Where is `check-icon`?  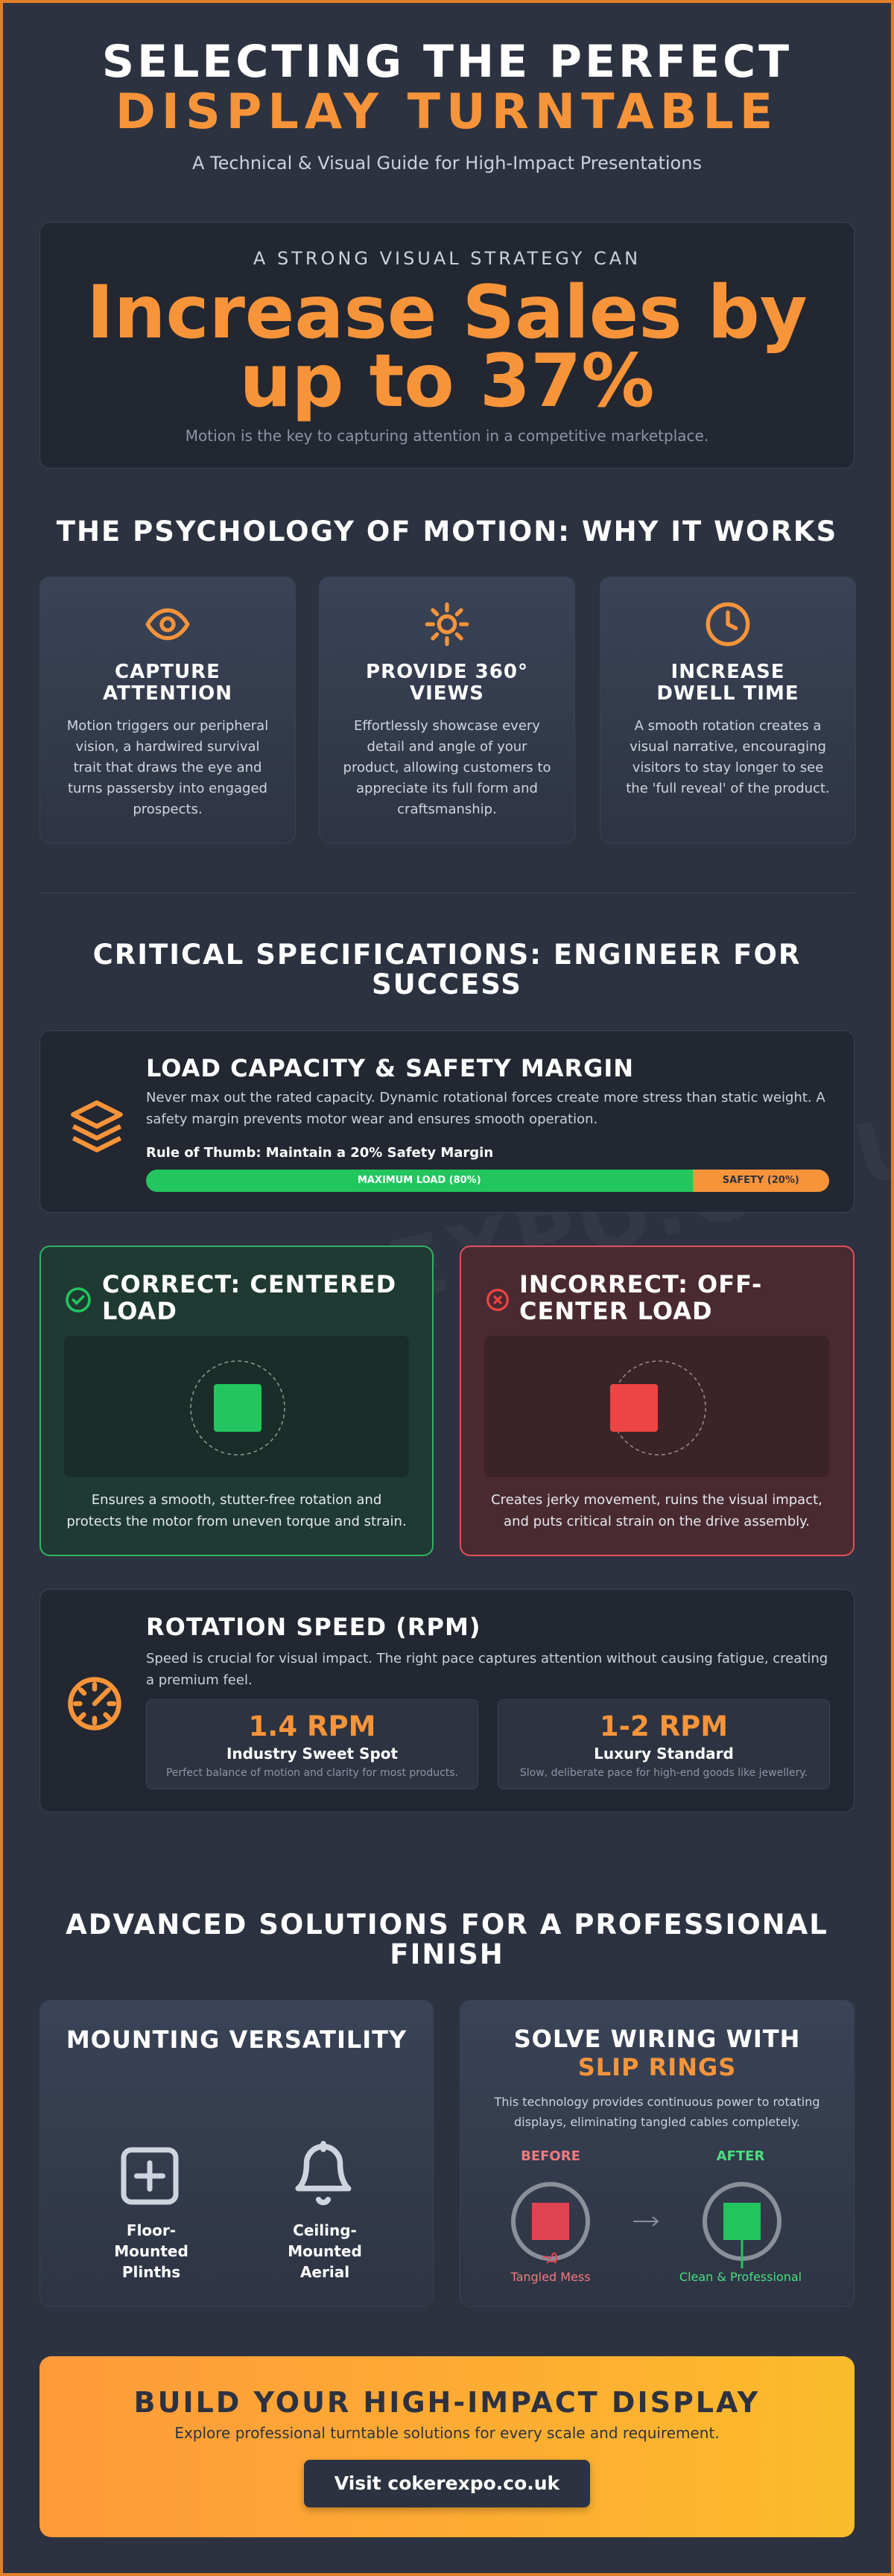 check-icon is located at coordinates (78, 1300).